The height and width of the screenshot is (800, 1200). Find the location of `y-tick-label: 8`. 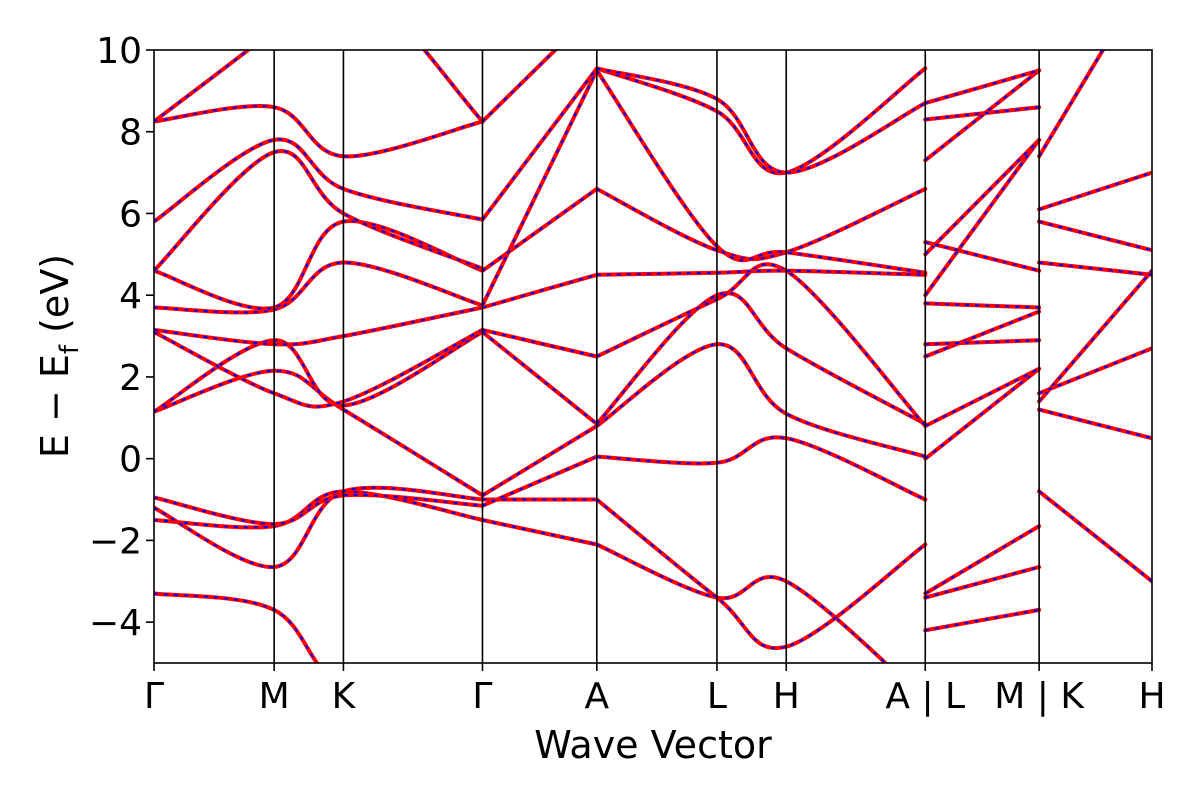

y-tick-label: 8 is located at coordinates (130, 133).